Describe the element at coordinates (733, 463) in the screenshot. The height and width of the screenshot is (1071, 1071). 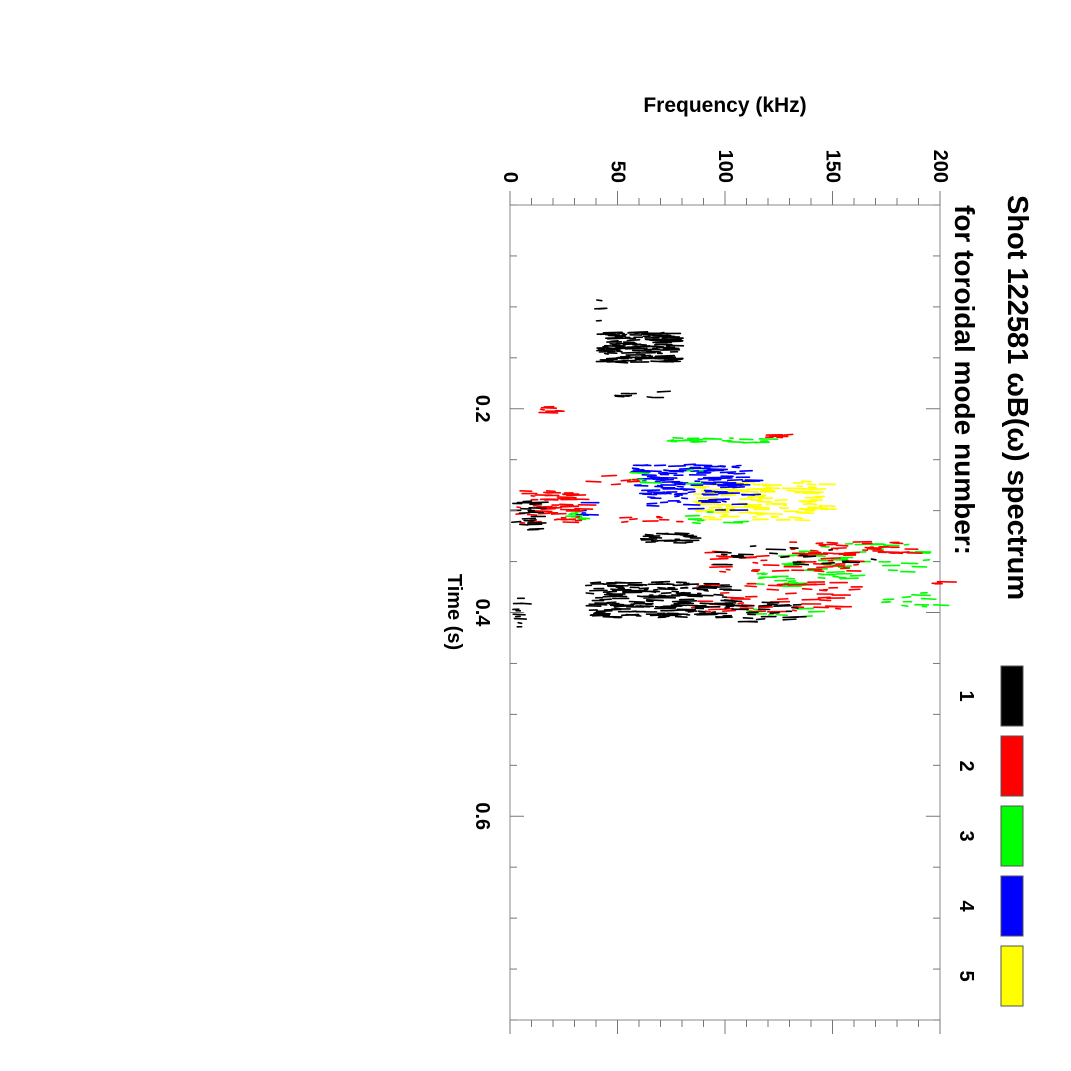
I see `data-layer` at that location.